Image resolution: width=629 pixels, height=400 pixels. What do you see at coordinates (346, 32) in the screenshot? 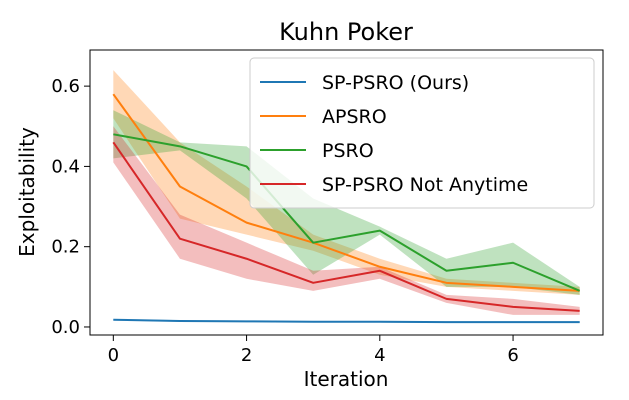
I see `chart-title: Kuhn Poker` at bounding box center [346, 32].